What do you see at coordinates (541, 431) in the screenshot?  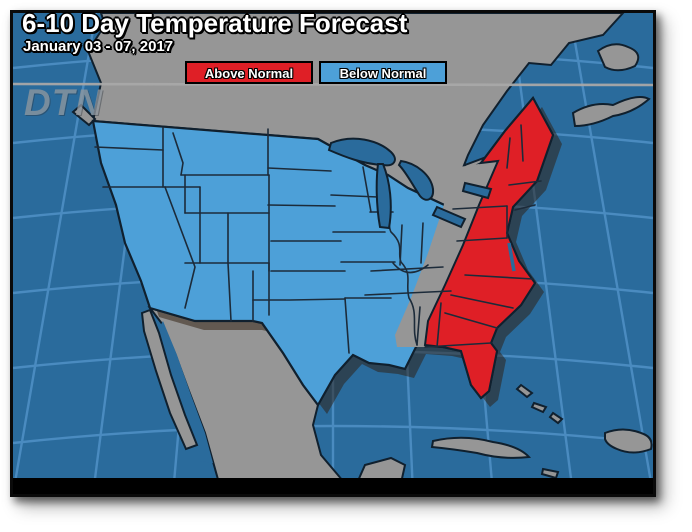 I see `caribbean-islands` at bounding box center [541, 431].